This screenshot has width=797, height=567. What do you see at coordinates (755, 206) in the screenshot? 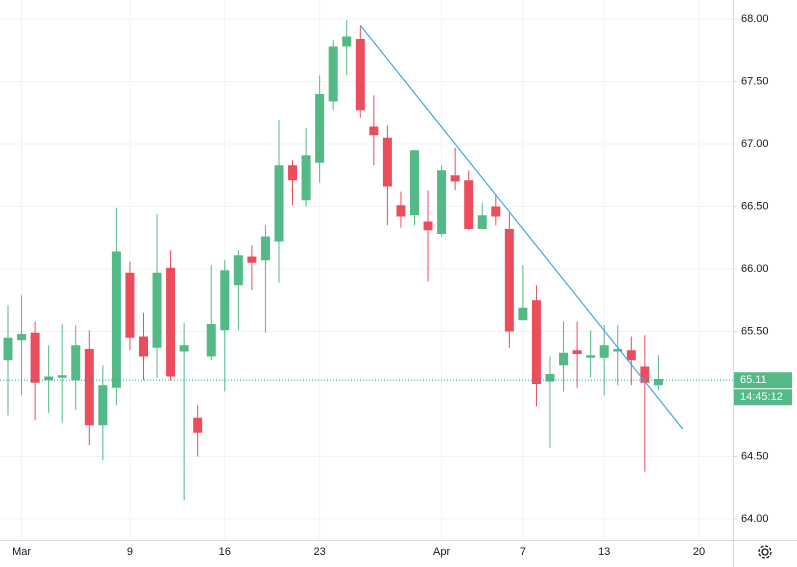
I see `y-tick-label: 66.50` at bounding box center [755, 206].